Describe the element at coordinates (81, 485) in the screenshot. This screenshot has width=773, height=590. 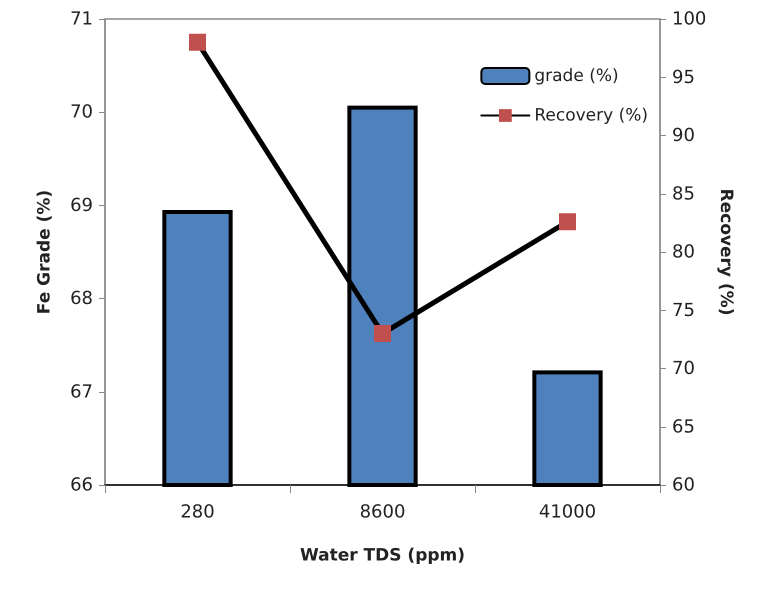
I see `y-tick-label: 66` at that location.